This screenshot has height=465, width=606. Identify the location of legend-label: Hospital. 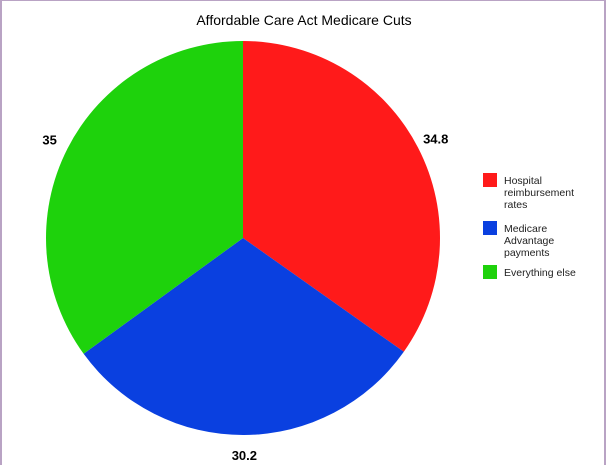
(523, 181).